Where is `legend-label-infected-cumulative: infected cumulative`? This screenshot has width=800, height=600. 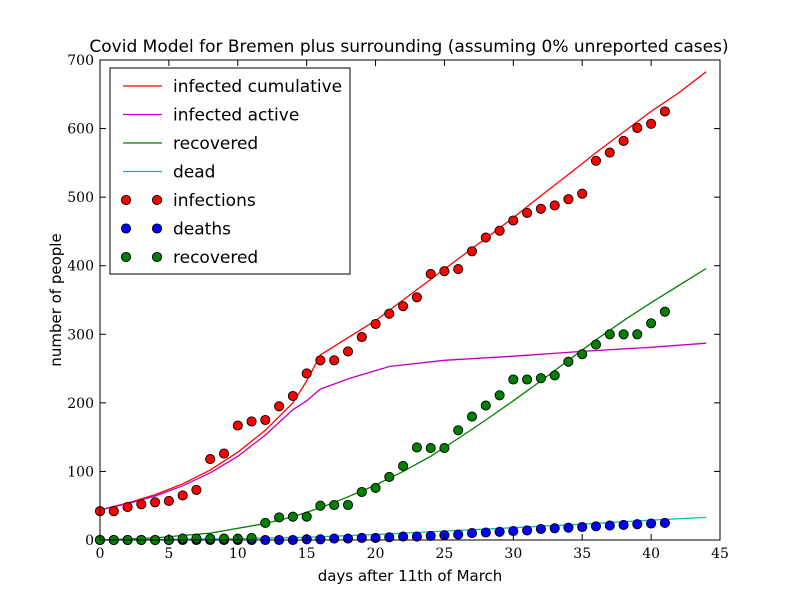
legend-label-infected-cumulative: infected cumulative is located at coordinates (257, 87).